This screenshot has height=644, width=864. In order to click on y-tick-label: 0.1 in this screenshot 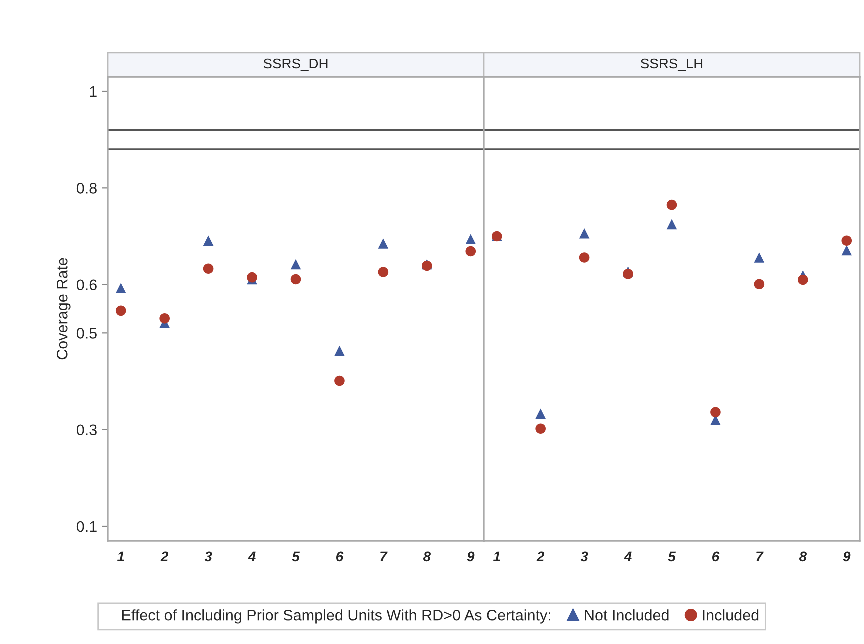, I will do `click(86, 526)`.